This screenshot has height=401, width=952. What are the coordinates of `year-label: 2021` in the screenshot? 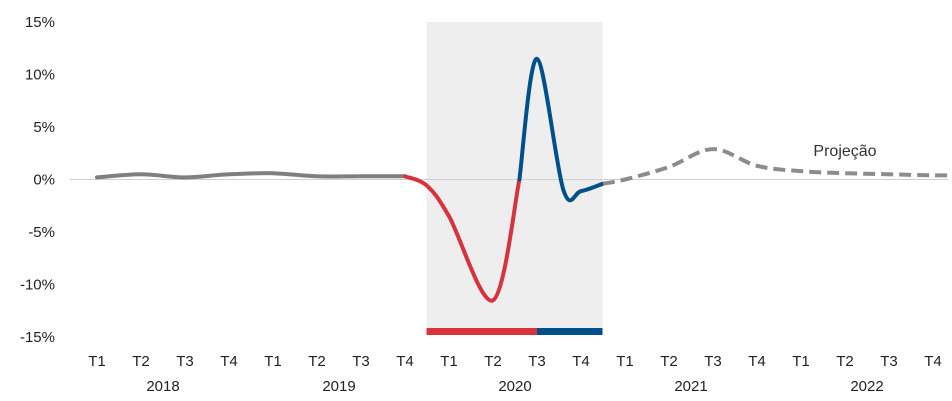 It's located at (690, 386).